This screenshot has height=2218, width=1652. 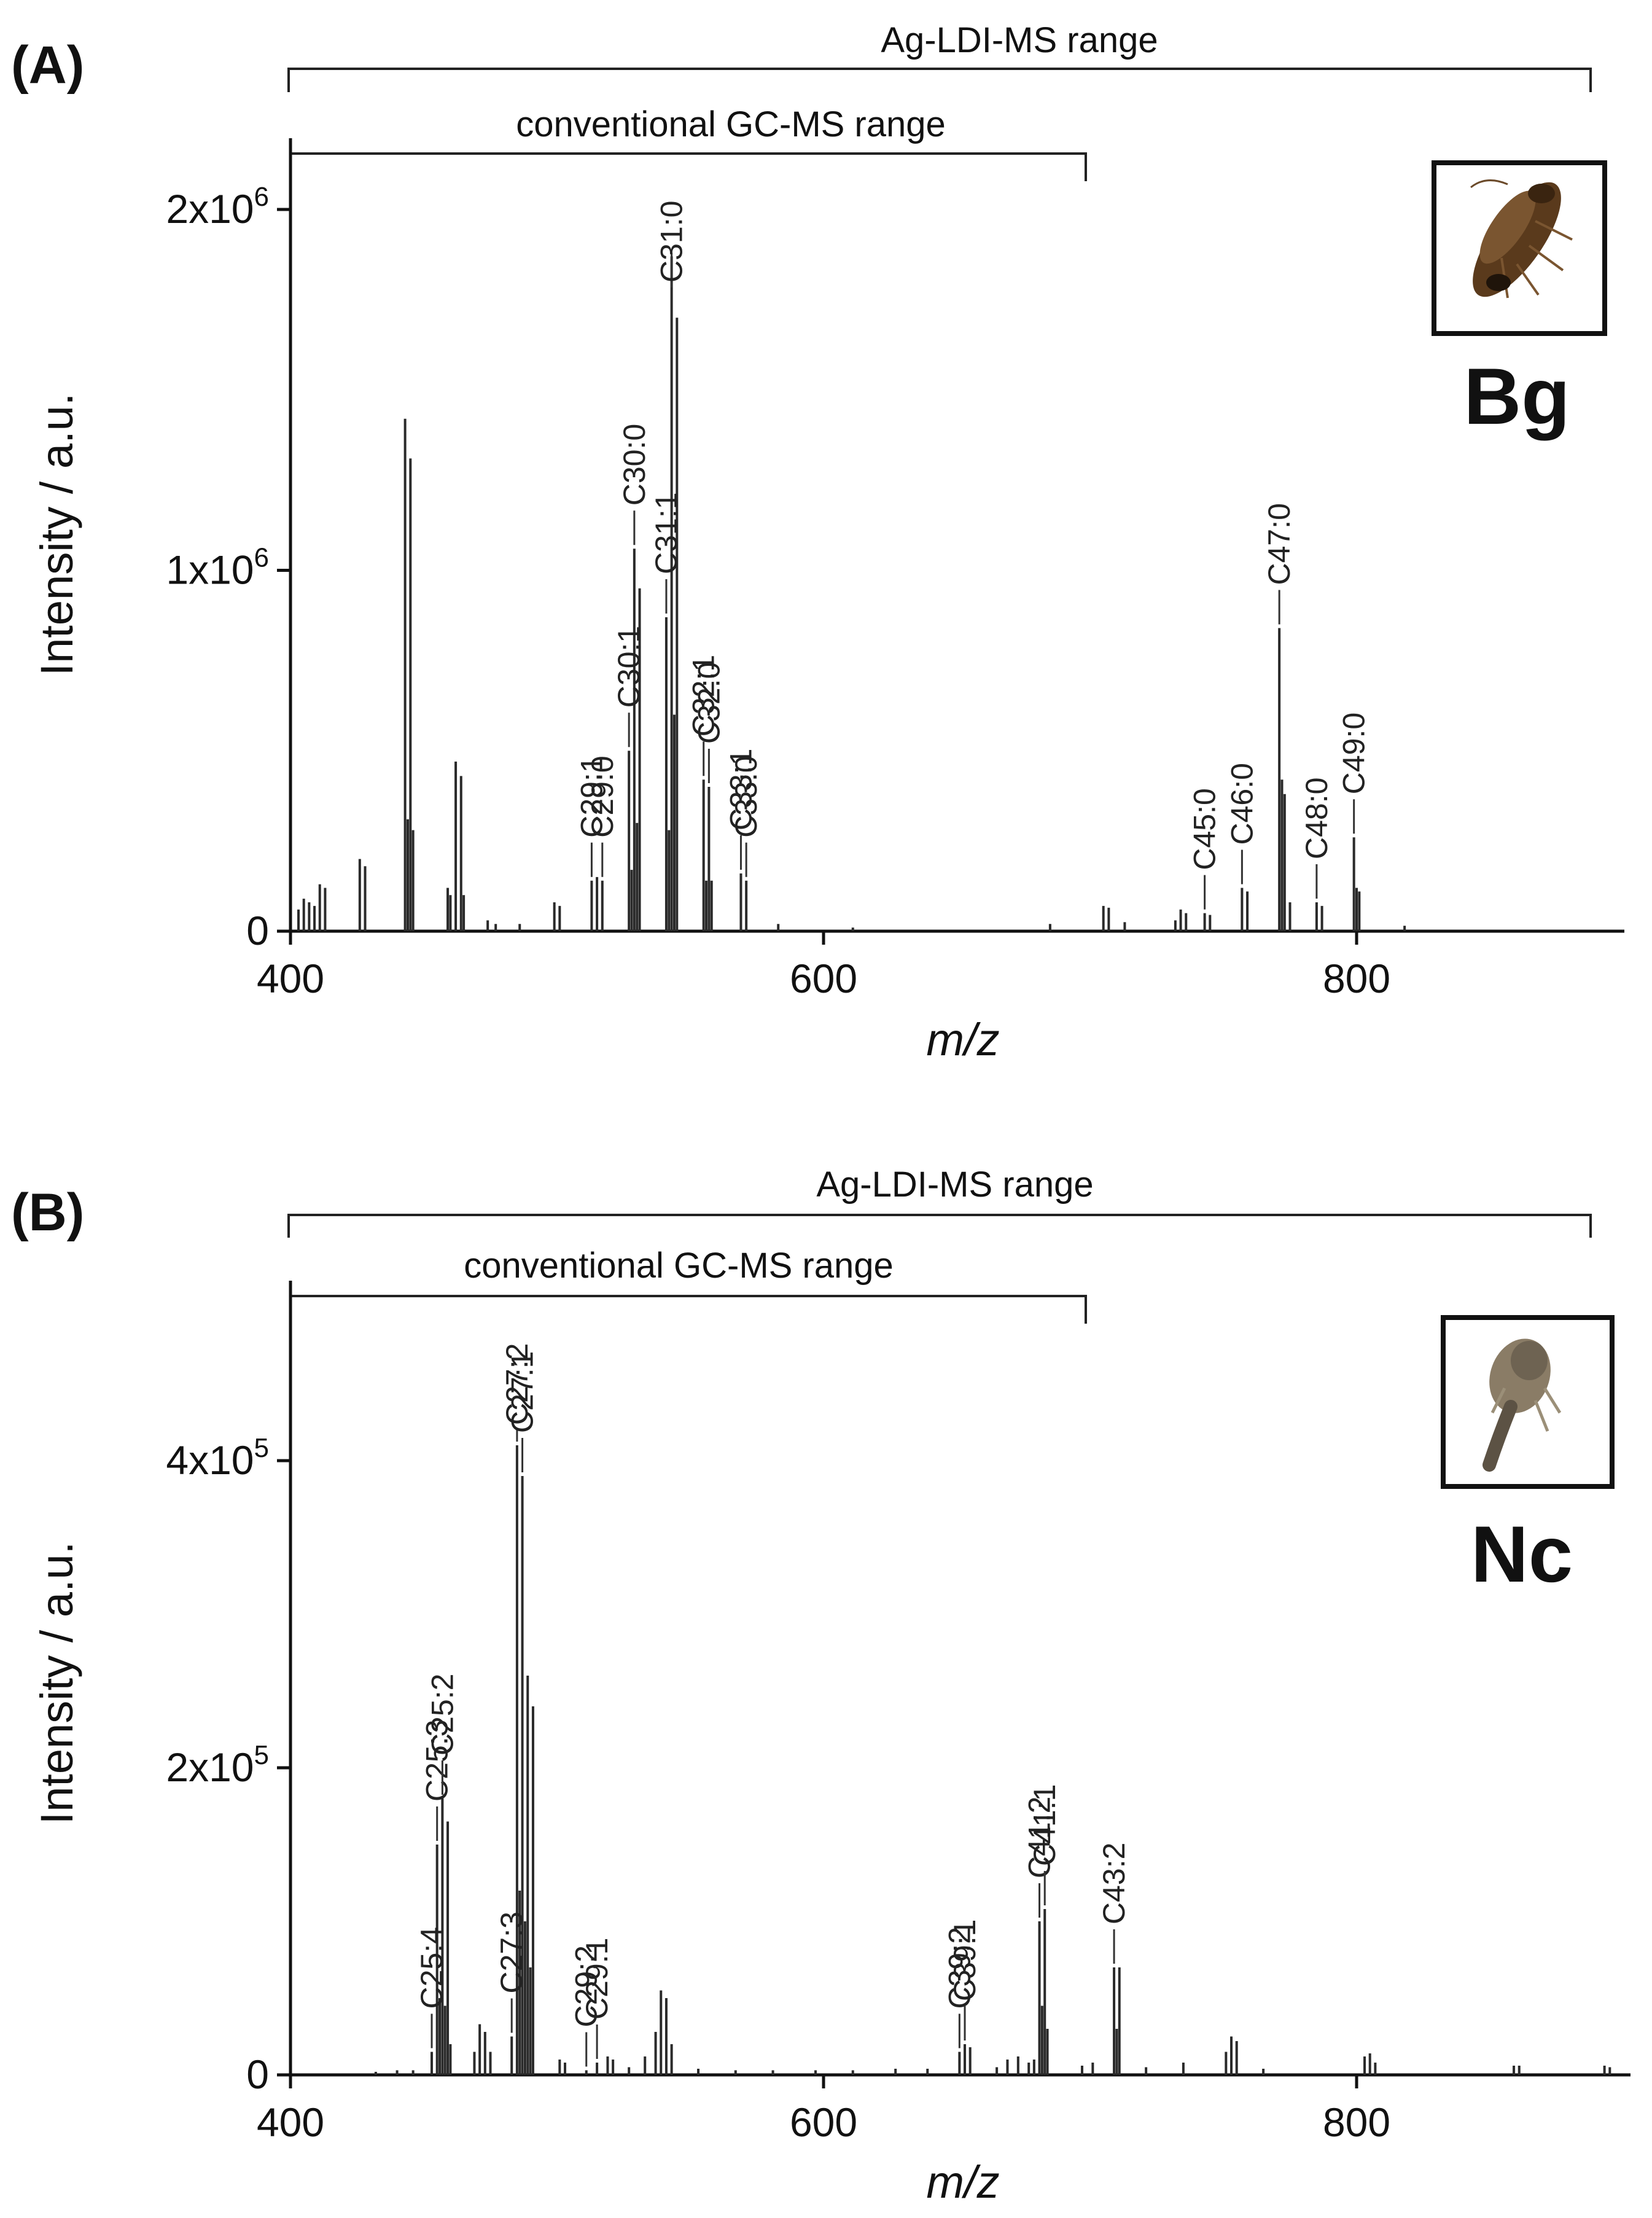 I want to click on panel-b-y-tick-label-1: 2x10⁵, so click(x=217, y=1765).